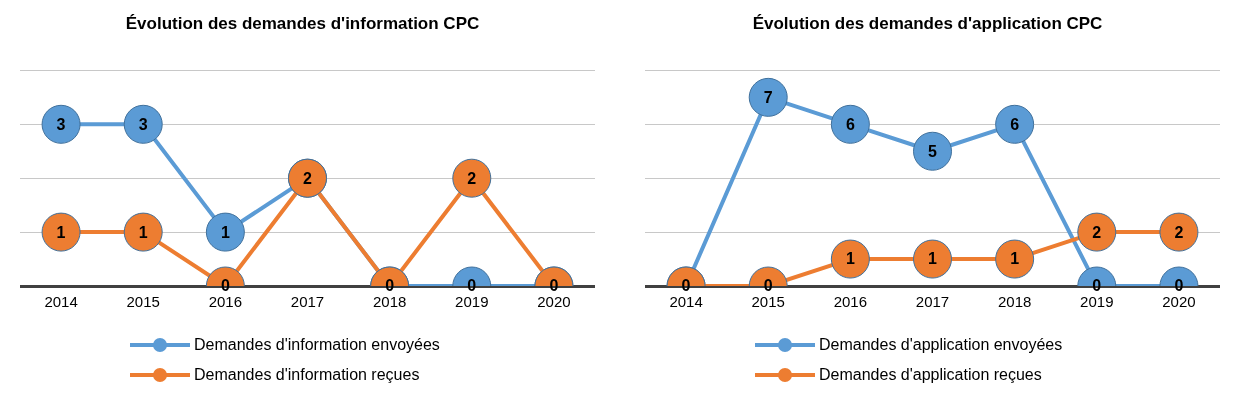 Image resolution: width=1251 pixels, height=401 pixels. Describe the element at coordinates (930, 375) in the screenshot. I see `legend-label: Demandes d'application reçues` at that location.